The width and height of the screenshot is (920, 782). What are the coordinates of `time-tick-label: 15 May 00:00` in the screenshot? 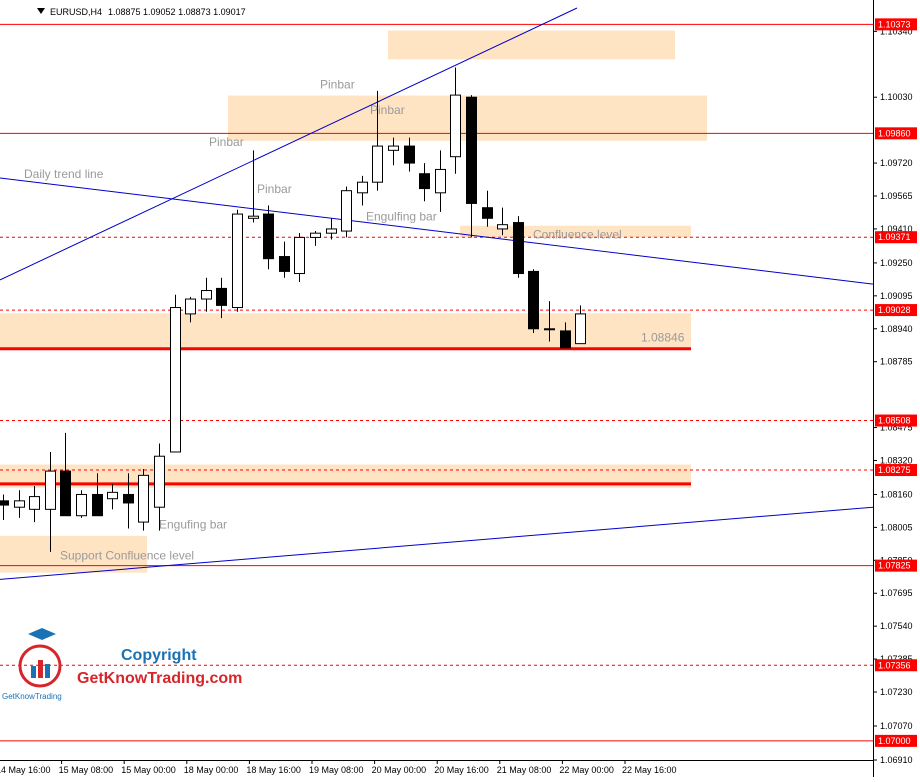 It's located at (148, 770).